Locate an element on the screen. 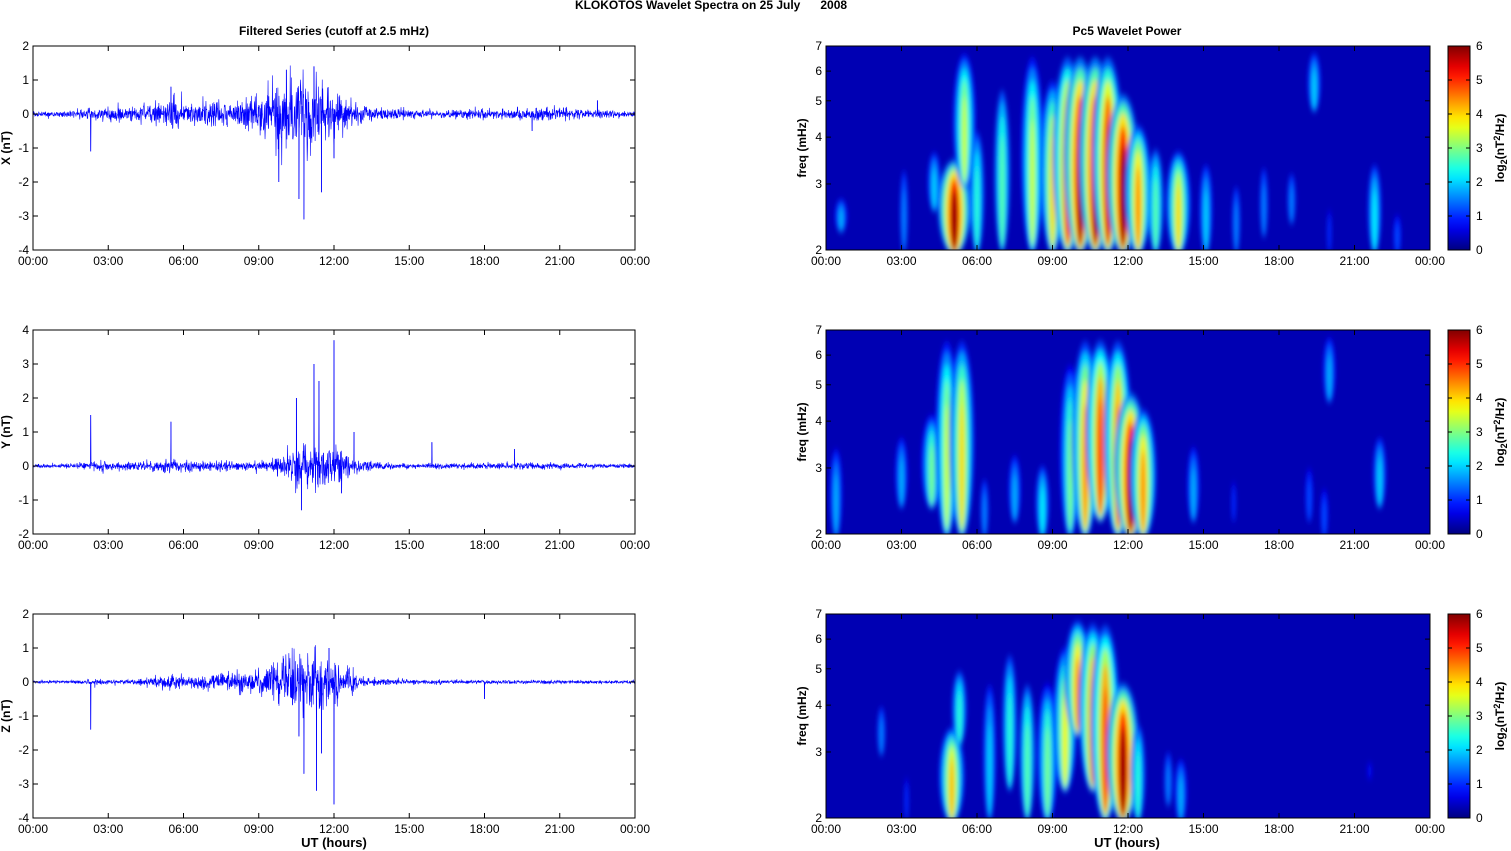 The height and width of the screenshot is (851, 1511). figure-title: KLOKOTOS Wavelet Spectra on 25 July 2008 is located at coordinates (711, 6).